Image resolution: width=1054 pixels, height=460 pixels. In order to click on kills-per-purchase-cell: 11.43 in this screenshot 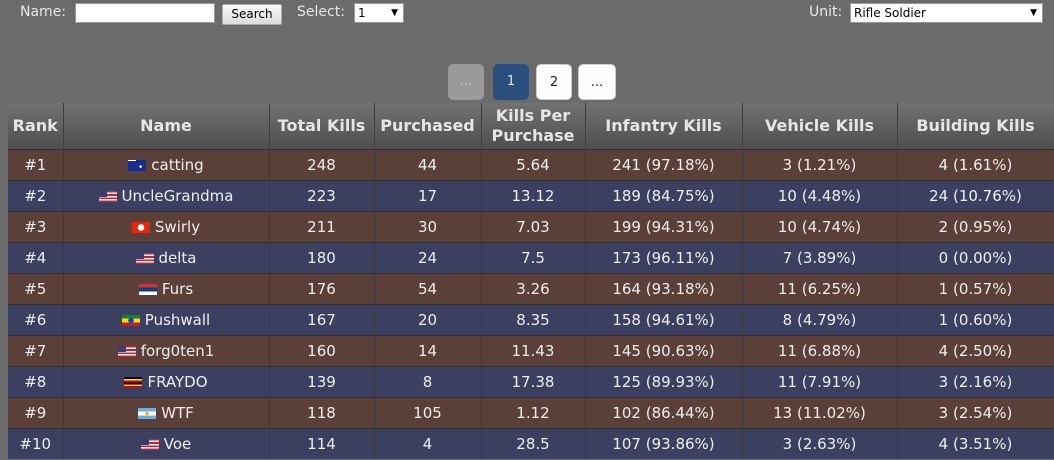, I will do `click(533, 351)`.